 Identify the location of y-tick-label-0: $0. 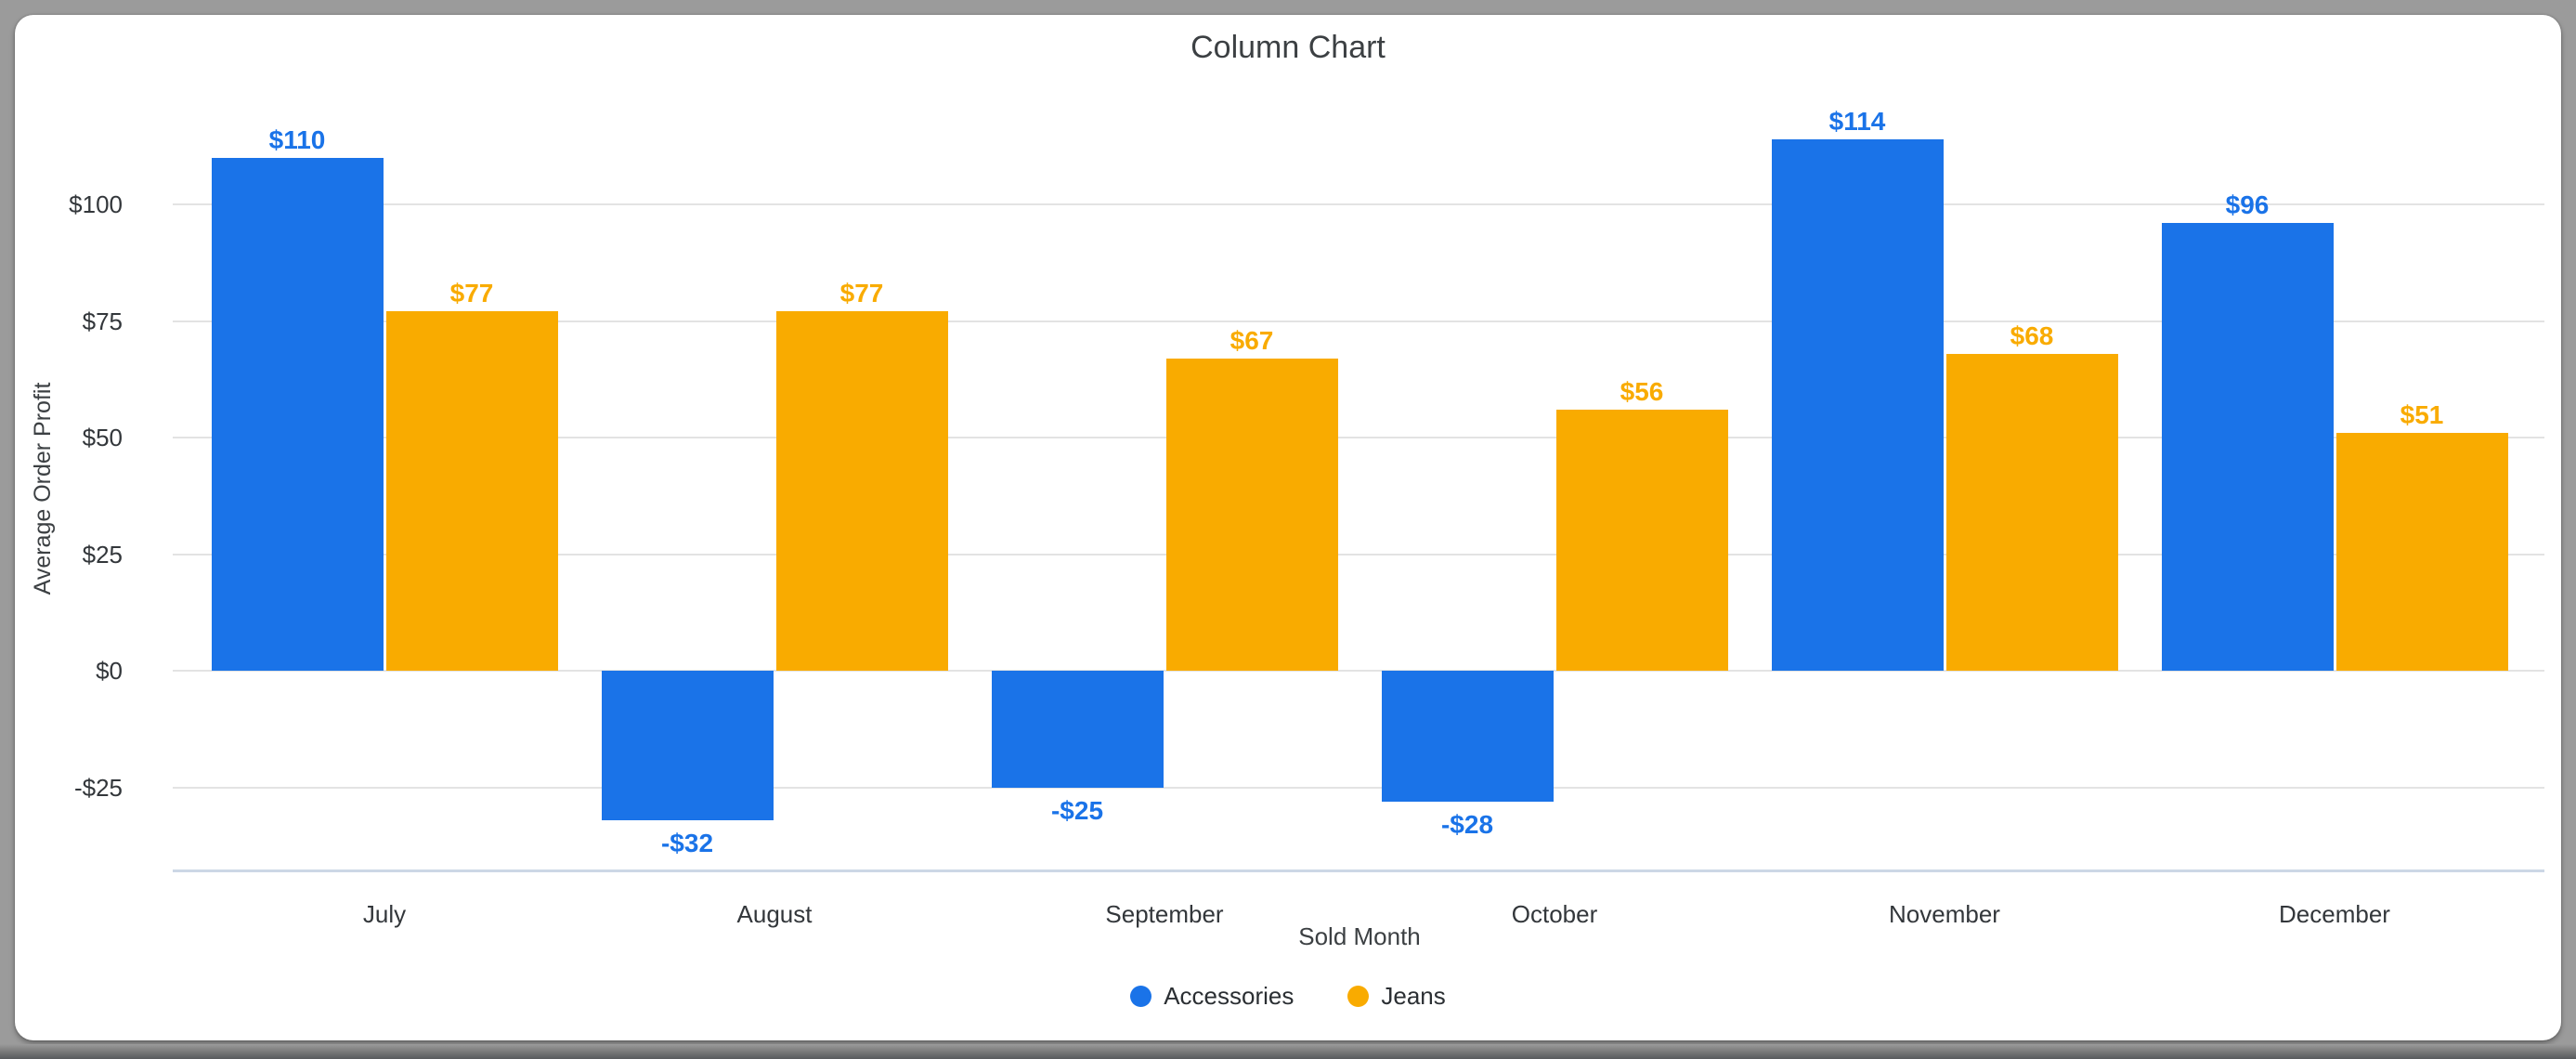
(109, 671).